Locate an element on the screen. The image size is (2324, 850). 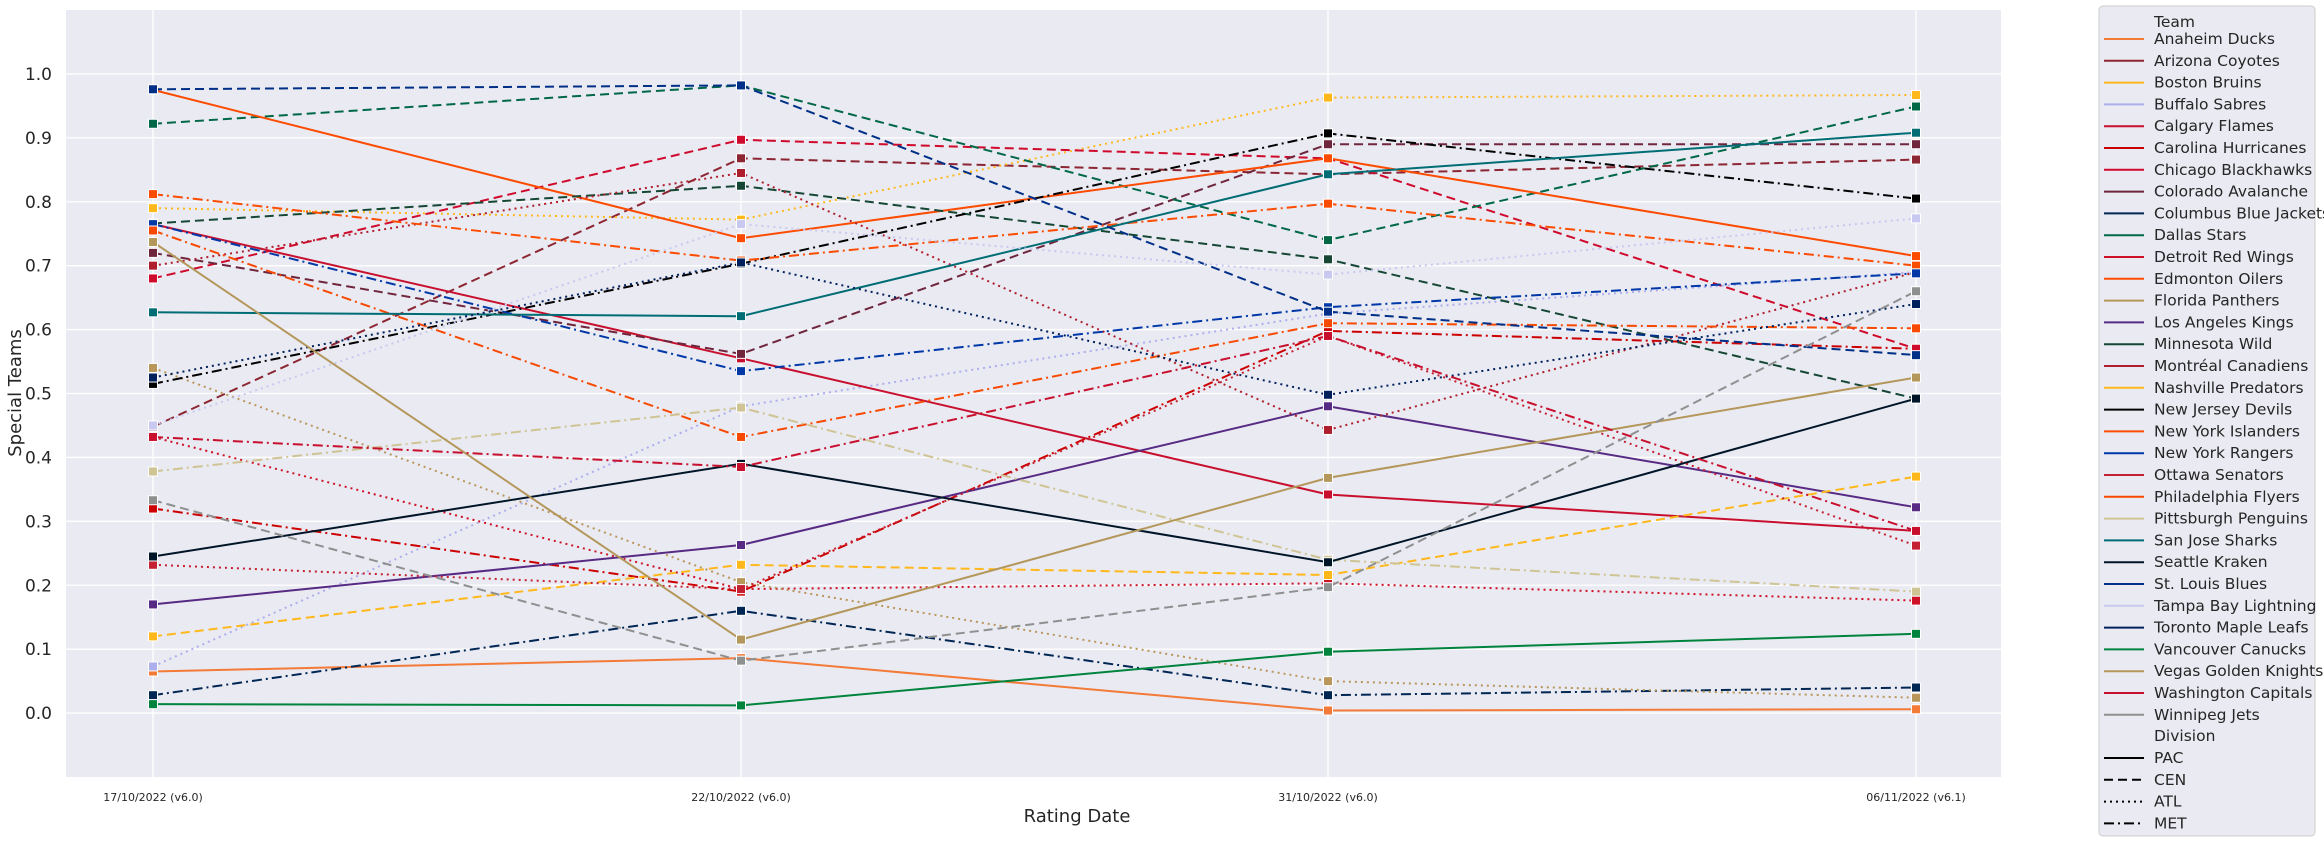
legend-label: Edmonton Oilers is located at coordinates (2218, 279).